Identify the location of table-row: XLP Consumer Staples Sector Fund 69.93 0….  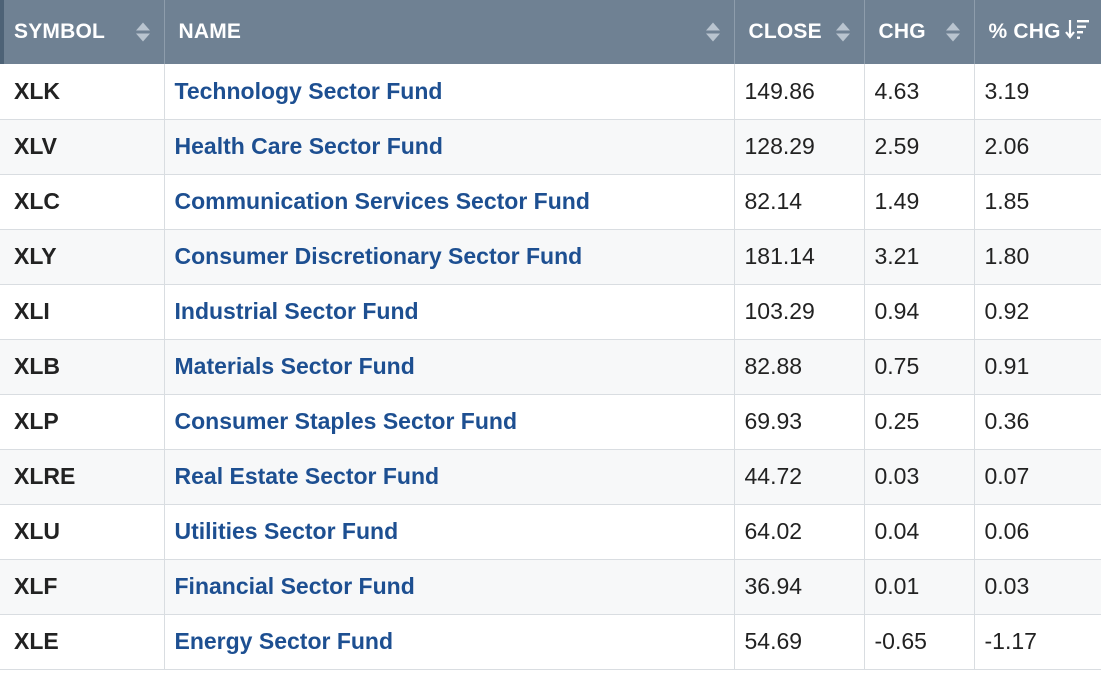
(550, 422).